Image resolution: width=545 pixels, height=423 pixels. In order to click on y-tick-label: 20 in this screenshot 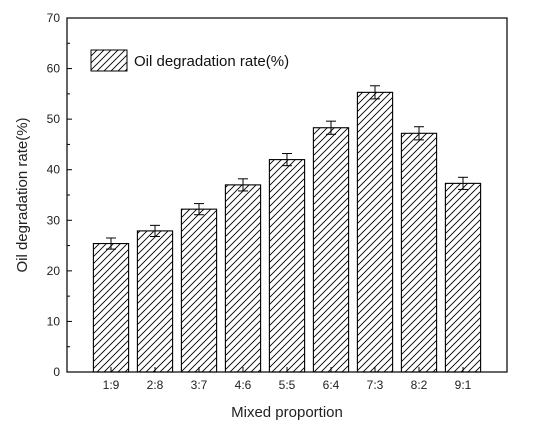, I will do `click(54, 271)`.